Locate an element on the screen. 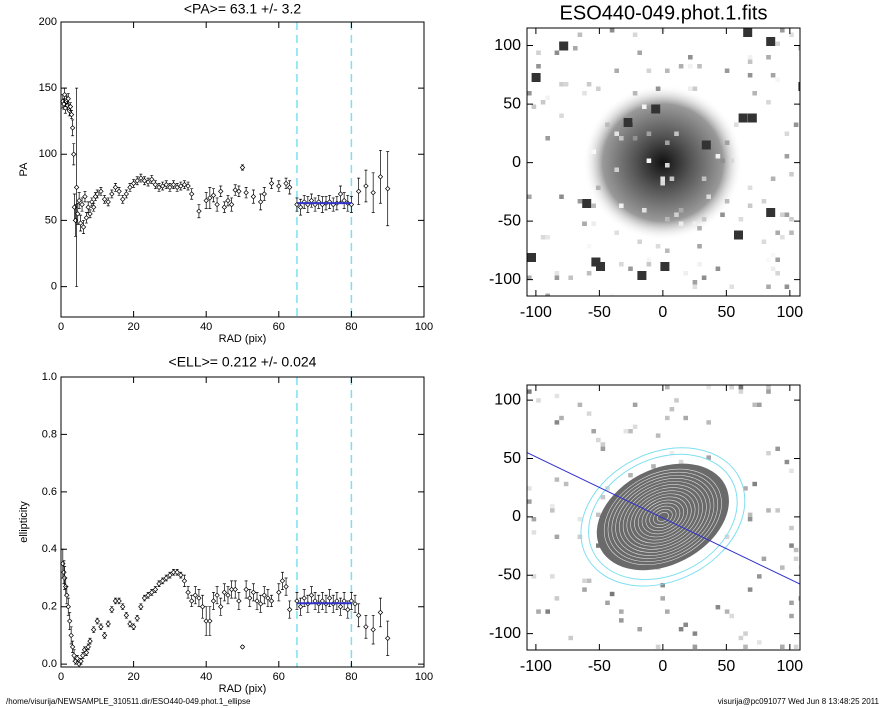 Image resolution: width=885 pixels, height=708 pixels. y-tick-label: 1.0 is located at coordinates (49, 377).